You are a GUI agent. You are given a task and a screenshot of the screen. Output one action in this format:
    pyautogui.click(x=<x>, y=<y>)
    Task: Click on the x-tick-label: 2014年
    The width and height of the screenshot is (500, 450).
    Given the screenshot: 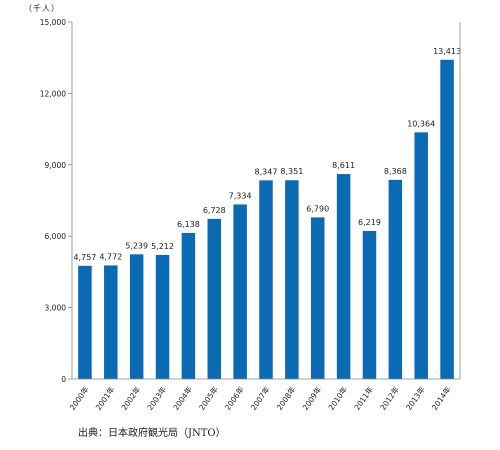 What is the action you would take?
    pyautogui.click(x=441, y=398)
    